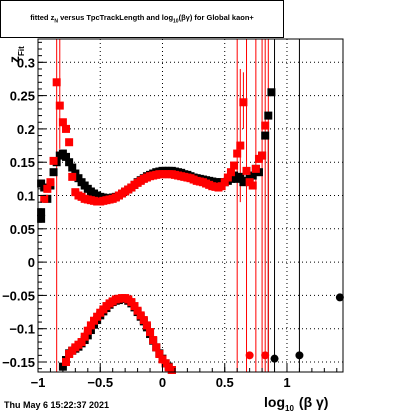 This screenshot has height=414, width=400. Describe the element at coordinates (18, 295) in the screenshot. I see `y-tick-label: −0.05` at that location.